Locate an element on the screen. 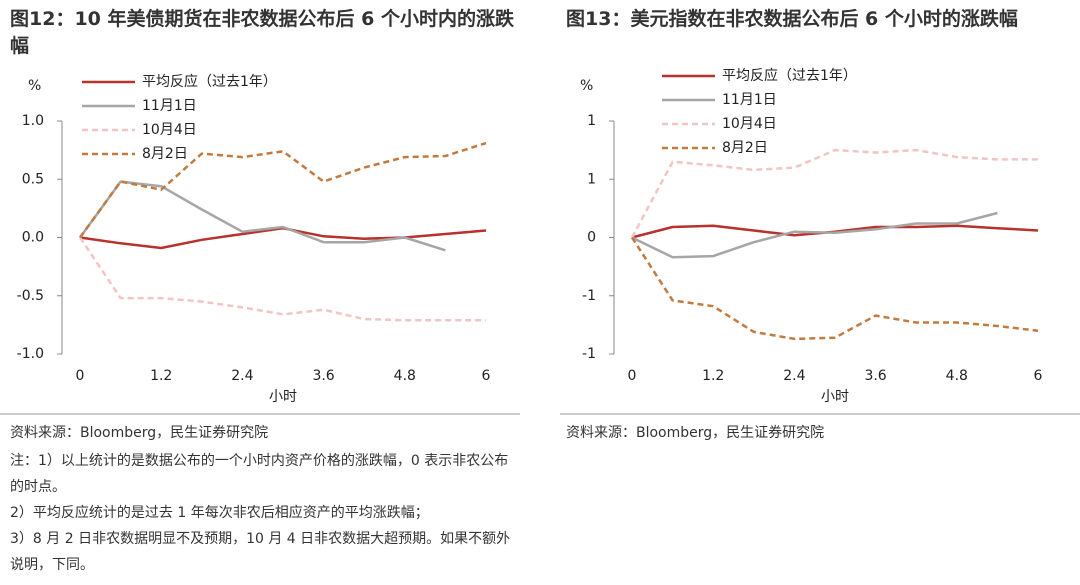 Image resolution: width=1080 pixels, height=585 pixels. y-tick-label: 1.0 is located at coordinates (33, 121).